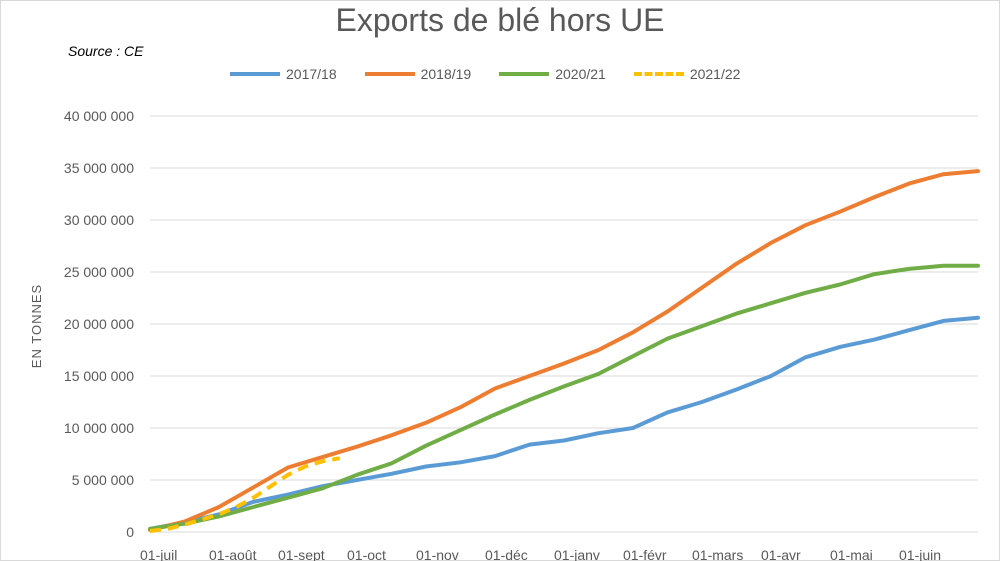  What do you see at coordinates (99, 324) in the screenshot?
I see `y-tick-label: 20 000 000` at bounding box center [99, 324].